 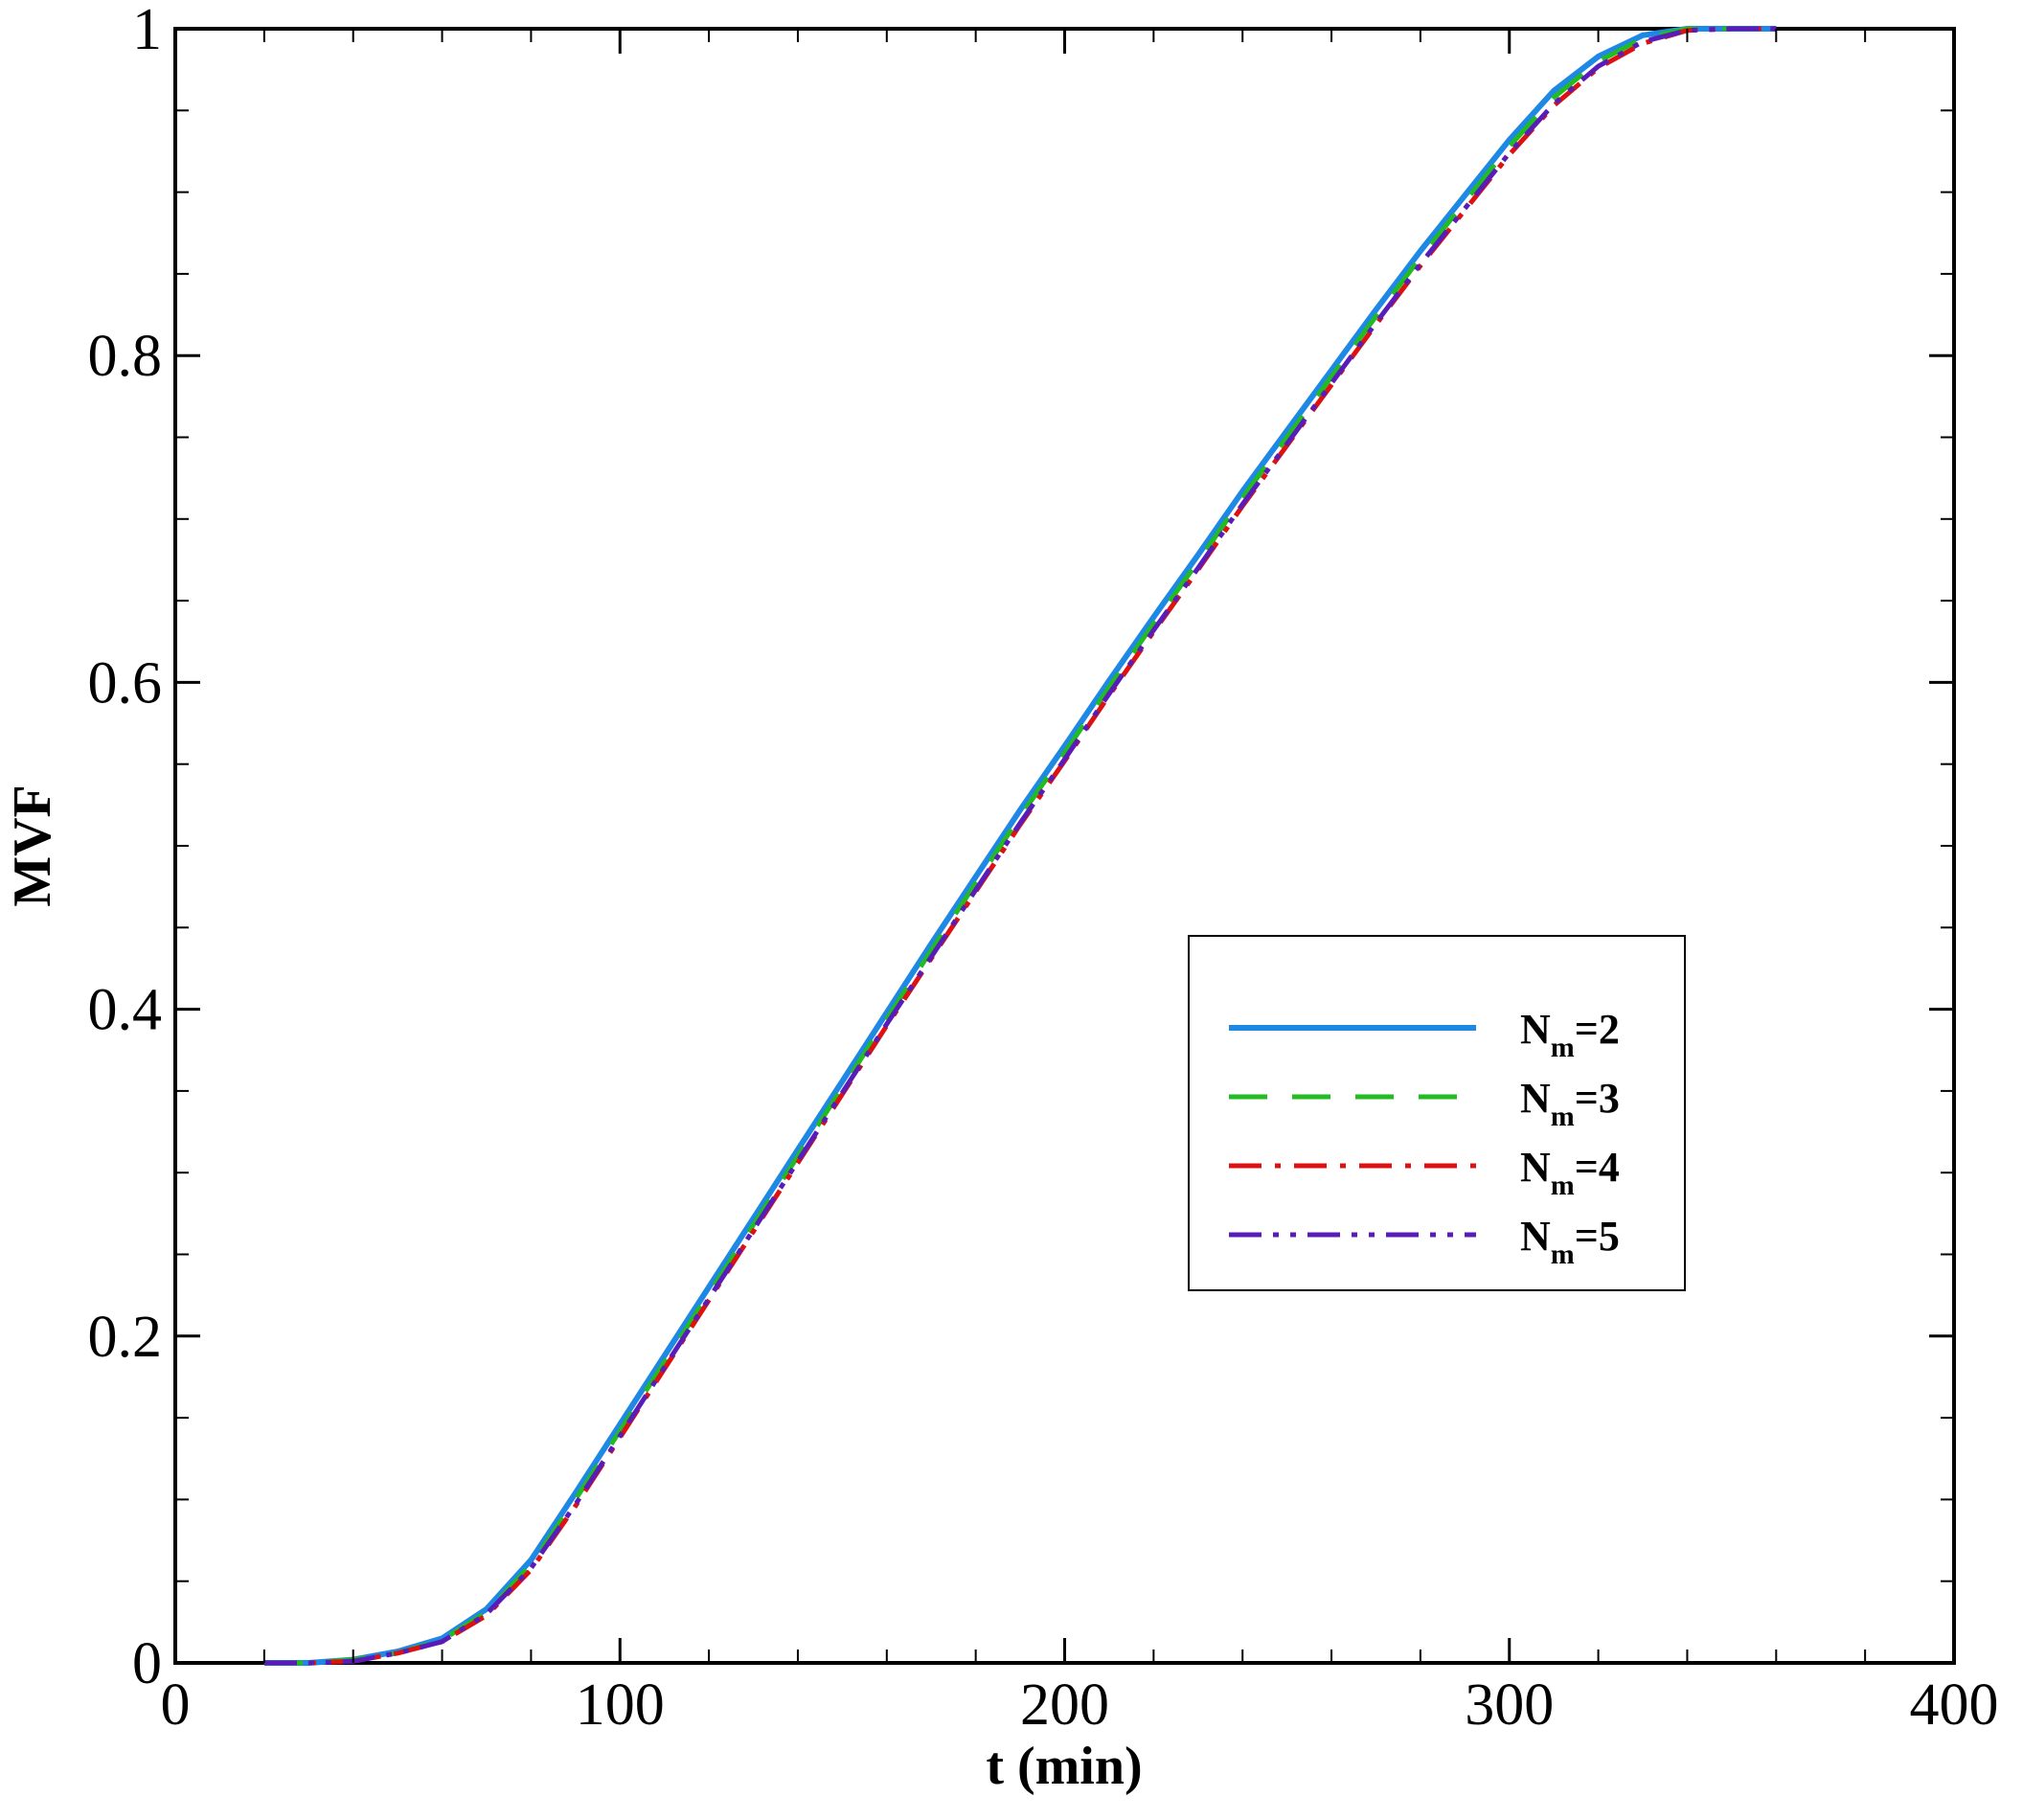 What do you see at coordinates (1064, 1766) in the screenshot?
I see `x-axis-title: t (min)` at bounding box center [1064, 1766].